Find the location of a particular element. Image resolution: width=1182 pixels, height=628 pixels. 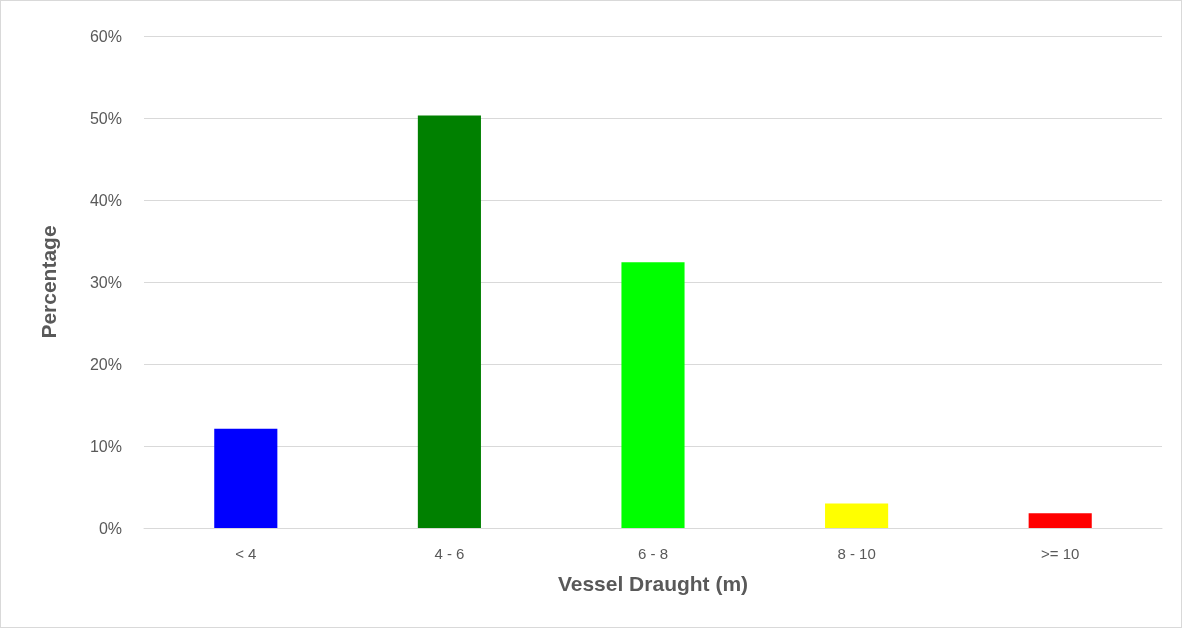

y-tick-label: 0% is located at coordinates (110, 528).